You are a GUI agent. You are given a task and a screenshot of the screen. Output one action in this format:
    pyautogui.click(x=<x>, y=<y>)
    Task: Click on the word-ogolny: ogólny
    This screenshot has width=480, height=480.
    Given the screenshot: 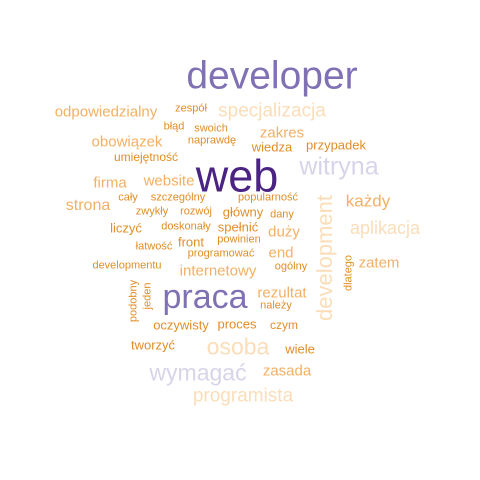 What is the action you would take?
    pyautogui.click(x=291, y=266)
    